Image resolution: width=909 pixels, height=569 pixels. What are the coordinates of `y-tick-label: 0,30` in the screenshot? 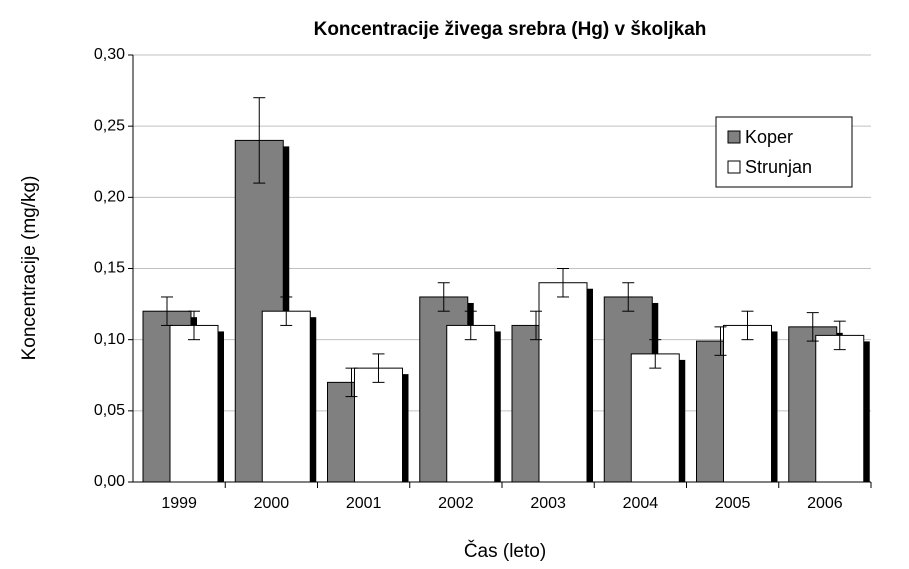 It's located at (109, 54).